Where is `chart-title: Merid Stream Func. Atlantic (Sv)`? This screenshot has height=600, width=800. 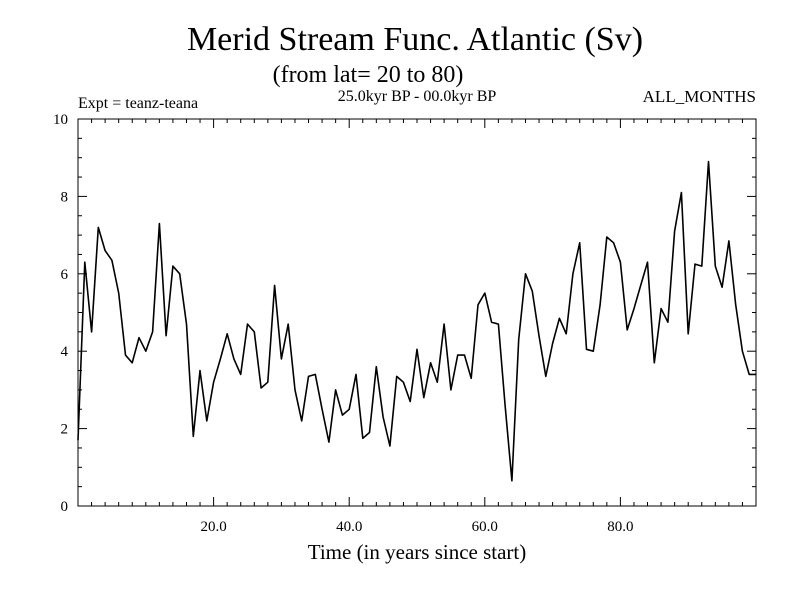 chart-title: Merid Stream Func. Atlantic (Sv) is located at coordinates (415, 39).